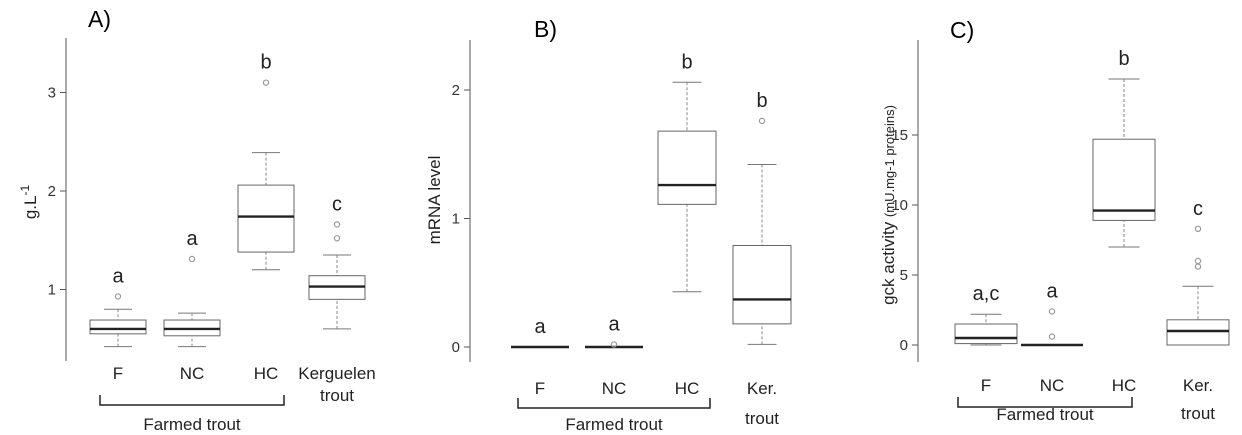 This screenshot has width=1242, height=435. Describe the element at coordinates (99, 19) in the screenshot. I see `panel-label: A)` at that location.